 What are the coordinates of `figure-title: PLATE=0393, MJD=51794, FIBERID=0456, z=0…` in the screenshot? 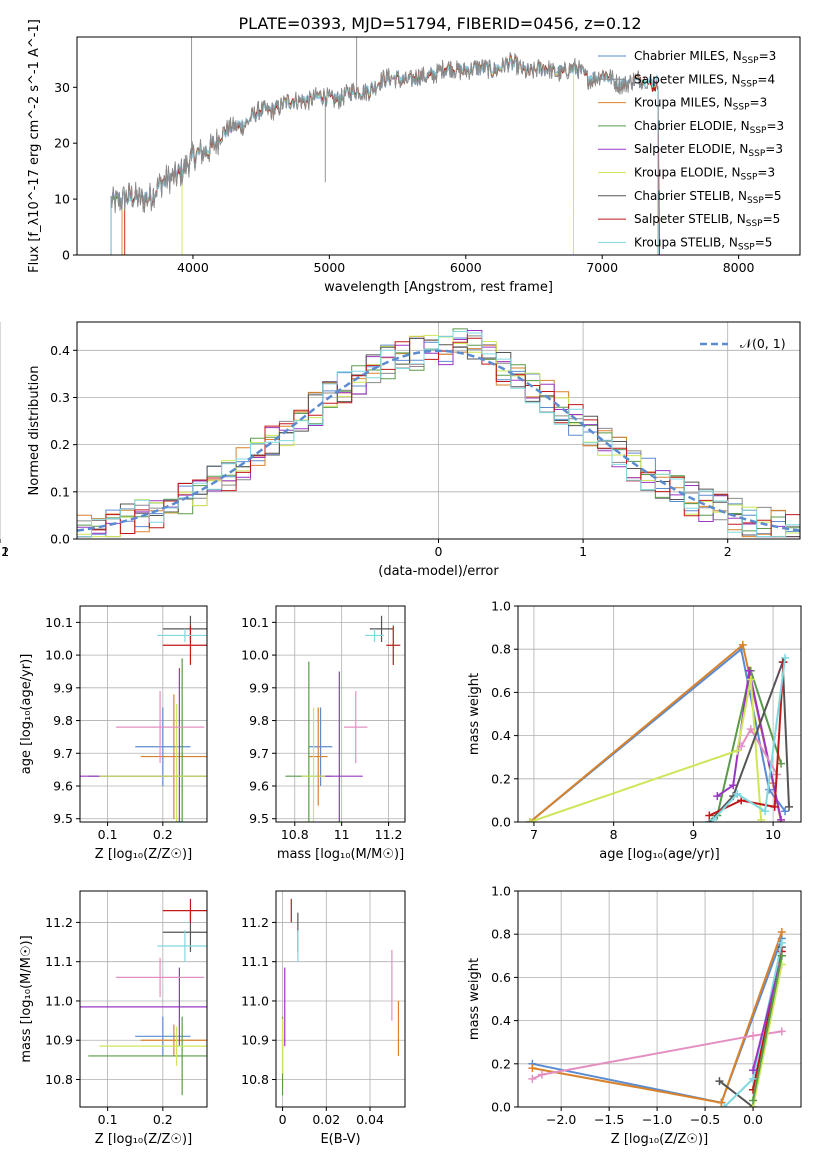 It's located at (439, 23).